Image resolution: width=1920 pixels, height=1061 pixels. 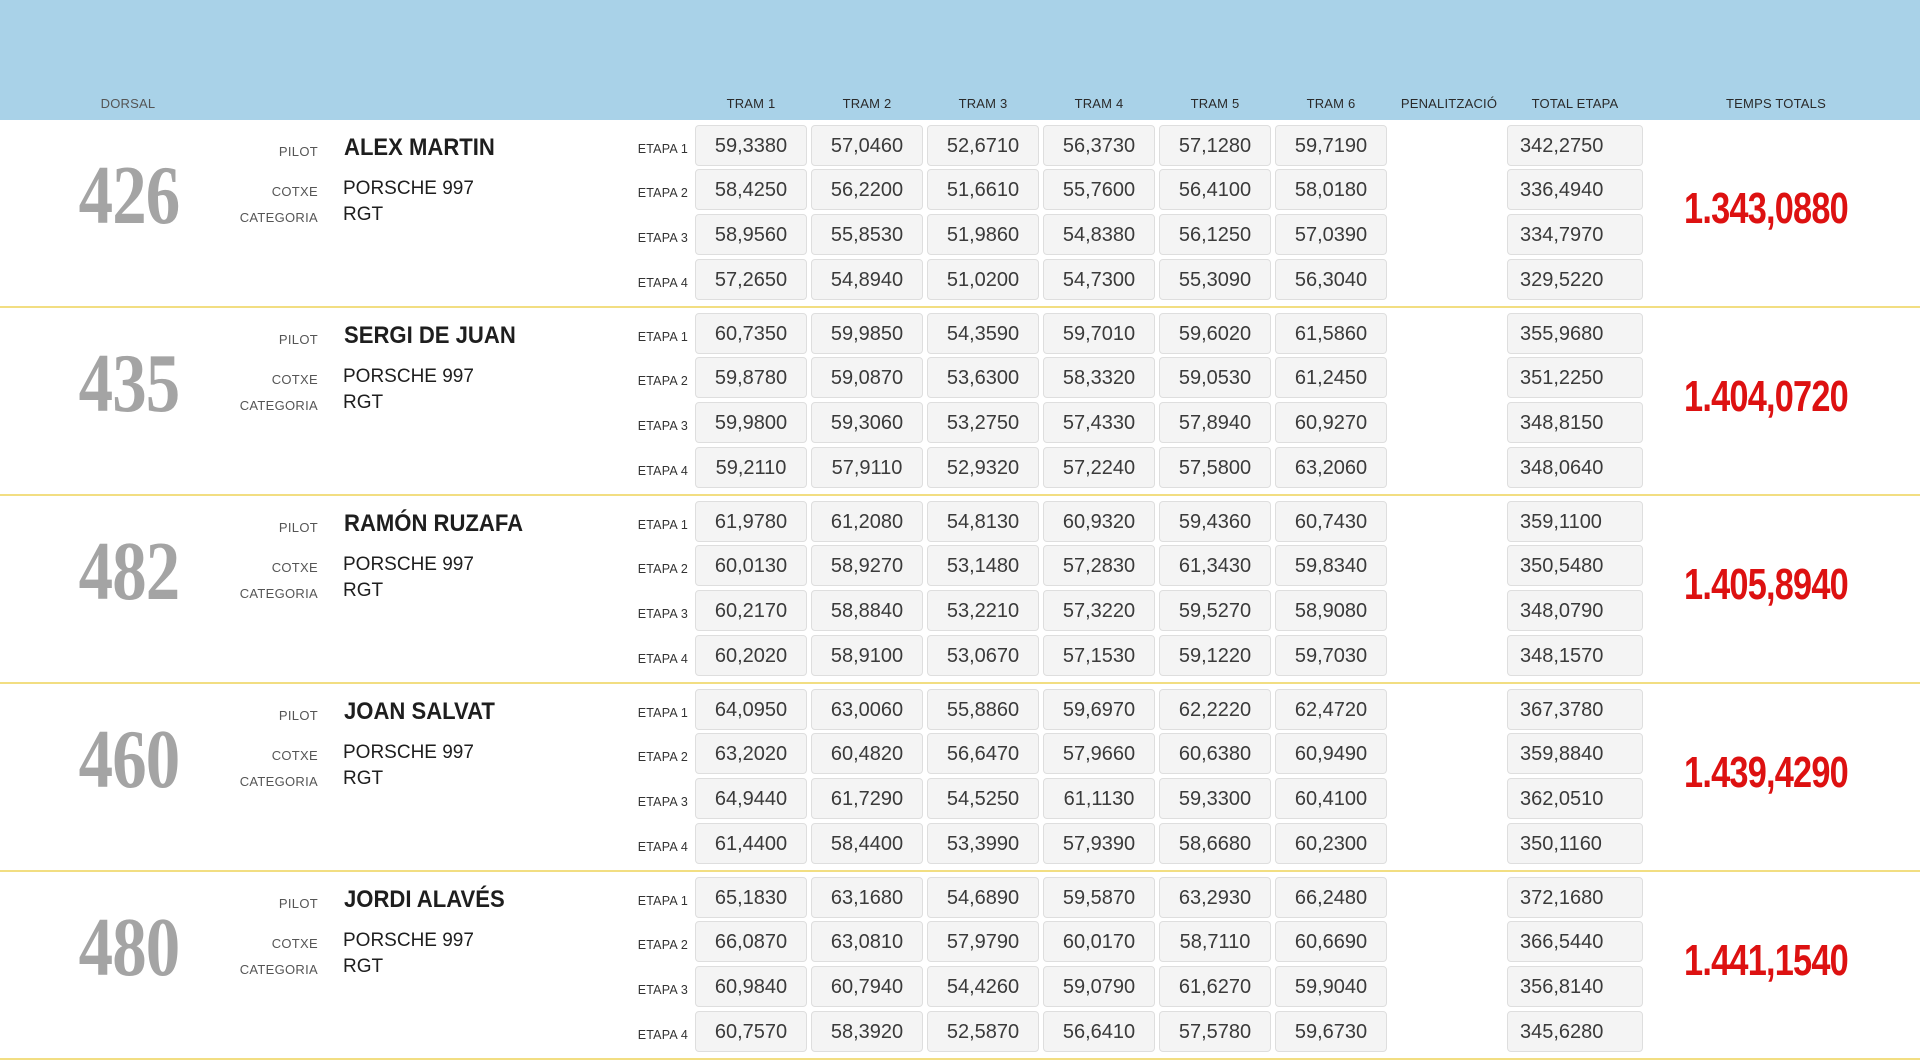 I want to click on grand-total-time: 1.405,8940, so click(x=1766, y=584).